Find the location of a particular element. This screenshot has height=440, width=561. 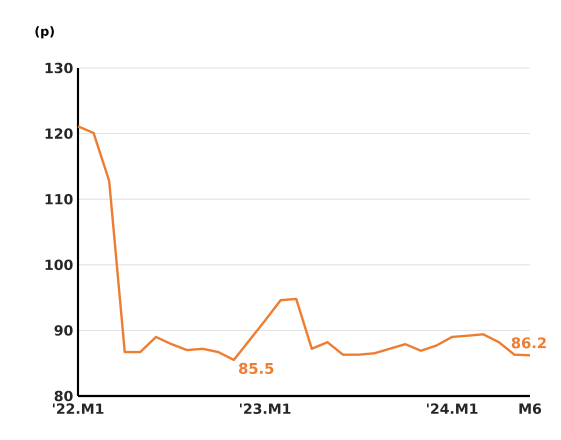

x-tick-label: '24.M1 is located at coordinates (452, 408).